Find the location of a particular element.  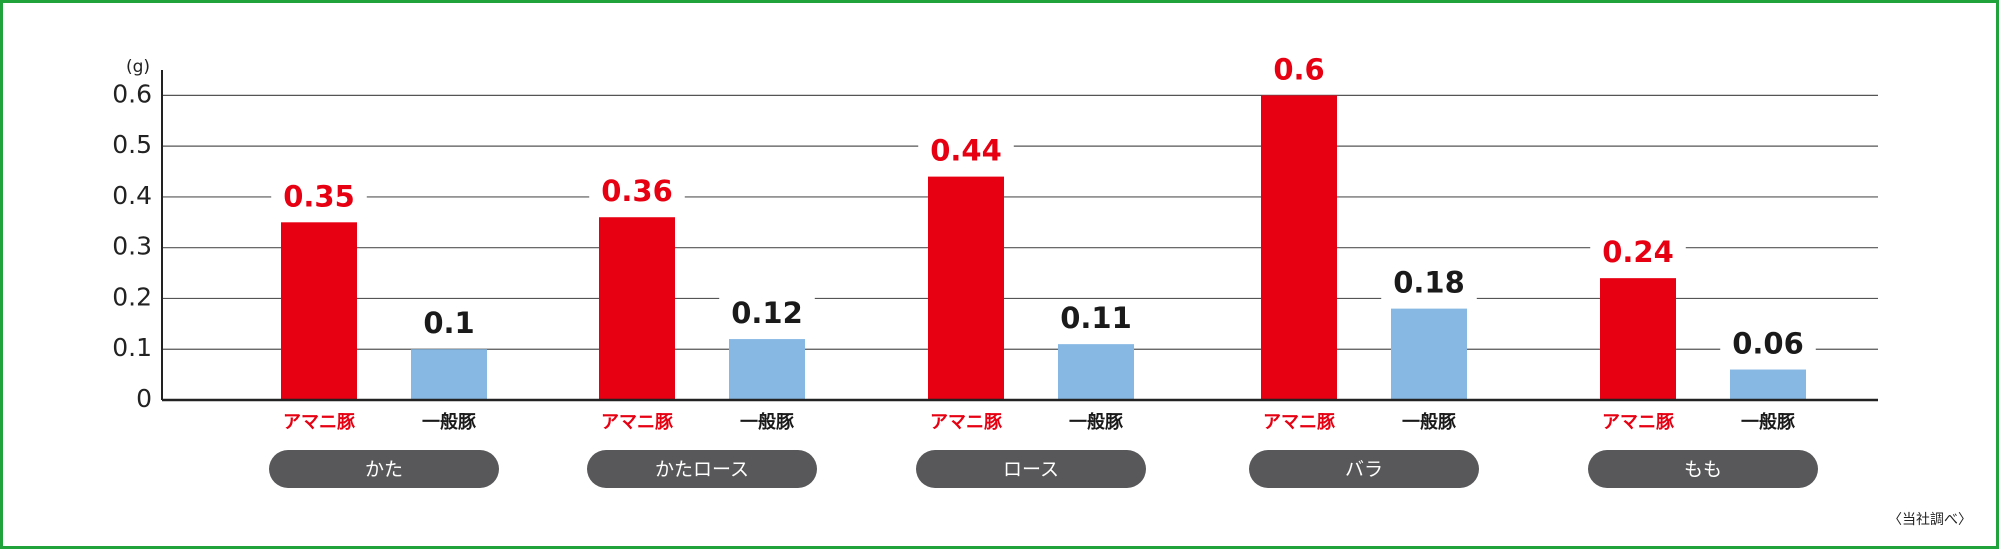

value-label: 0.24 is located at coordinates (1638, 252).